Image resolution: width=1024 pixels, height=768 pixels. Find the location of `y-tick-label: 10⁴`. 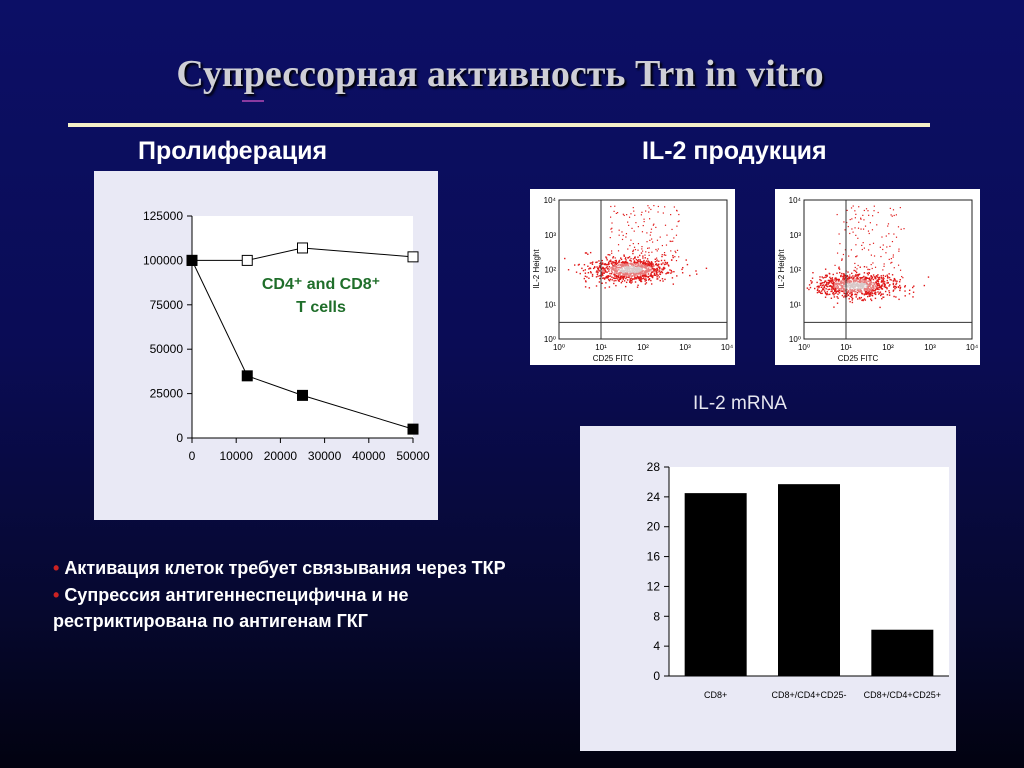

y-tick-label: 10⁴ is located at coordinates (550, 200).